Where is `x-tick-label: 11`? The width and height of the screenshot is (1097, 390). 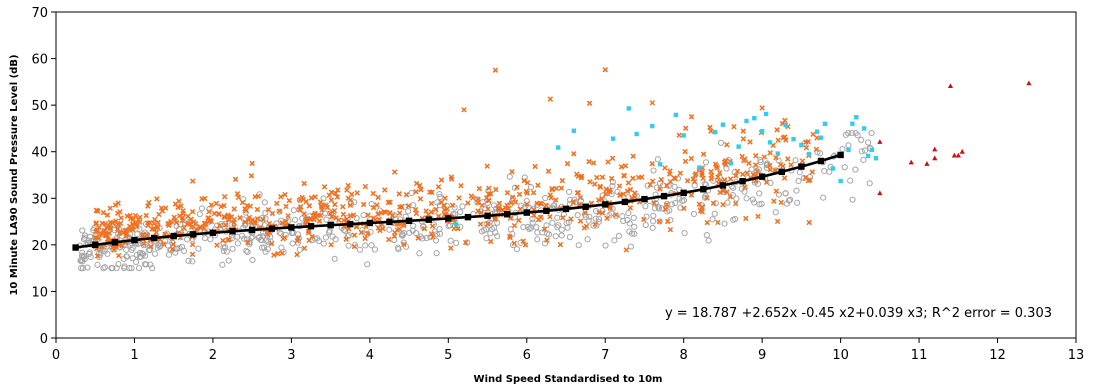
x-tick-label: 11 is located at coordinates (919, 355).